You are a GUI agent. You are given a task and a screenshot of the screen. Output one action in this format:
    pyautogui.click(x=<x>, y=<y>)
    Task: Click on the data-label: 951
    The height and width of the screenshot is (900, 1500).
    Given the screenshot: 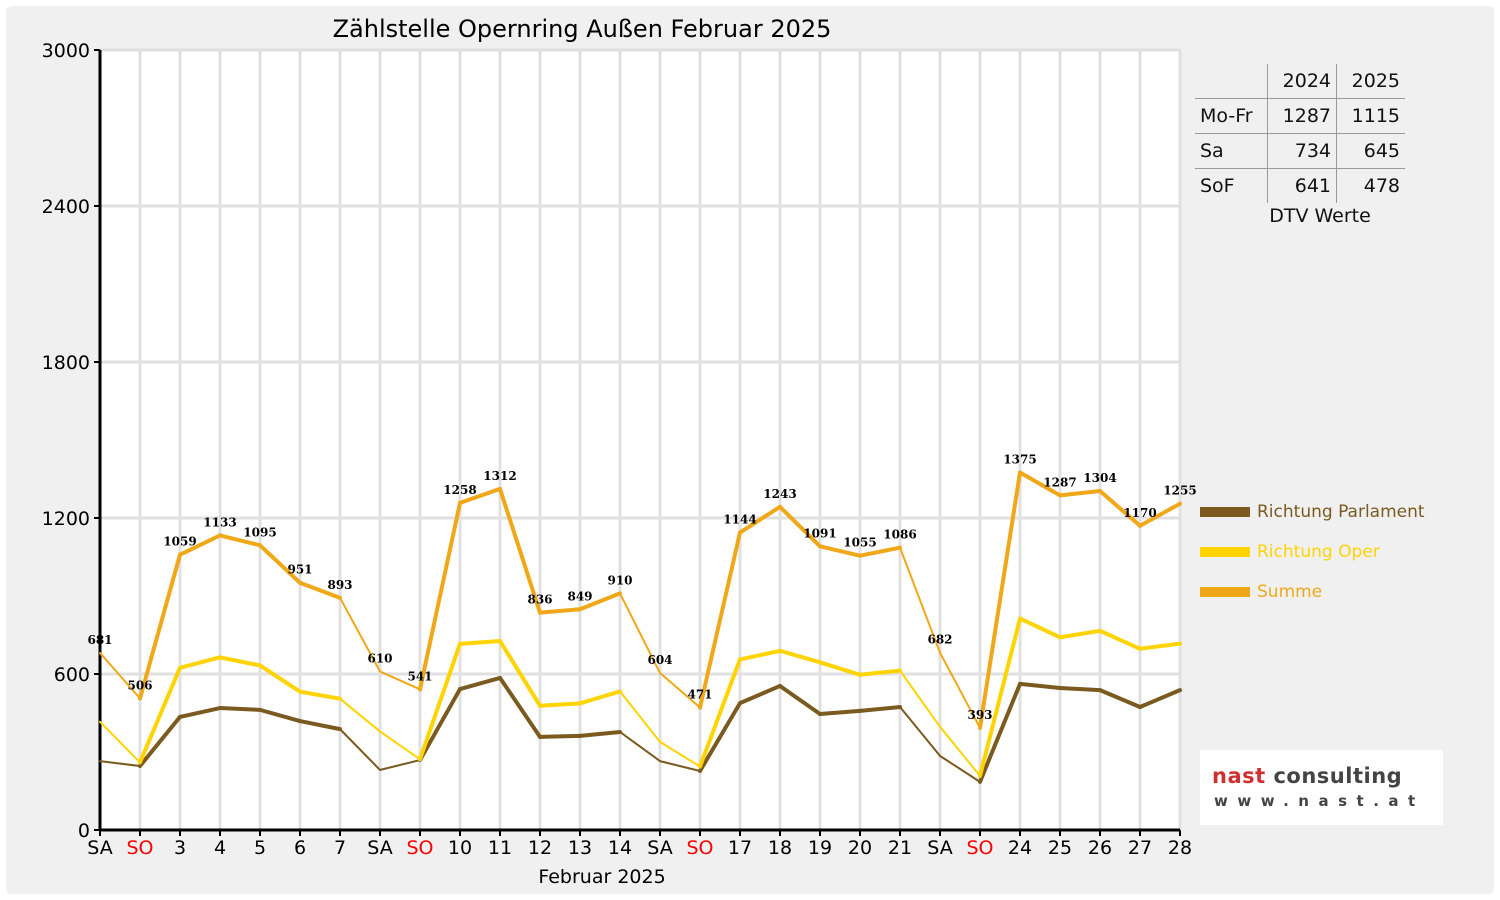 What is the action you would take?
    pyautogui.click(x=299, y=570)
    